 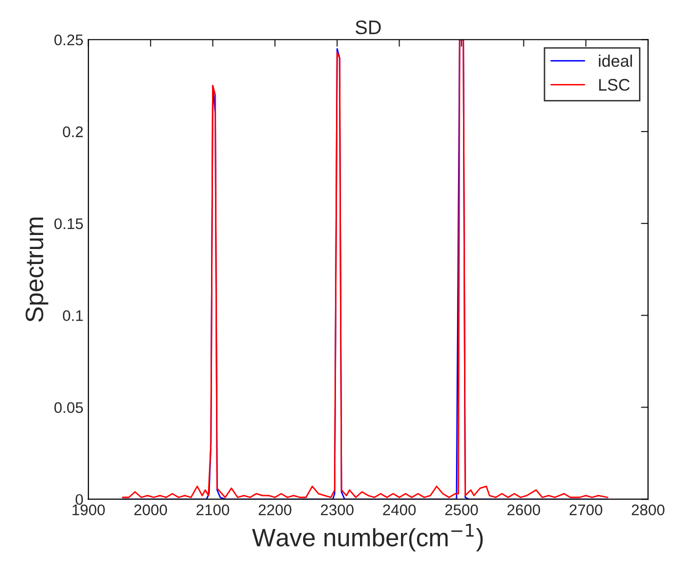 What do you see at coordinates (461, 510) in the screenshot?
I see `x-tick-label: 2500` at bounding box center [461, 510].